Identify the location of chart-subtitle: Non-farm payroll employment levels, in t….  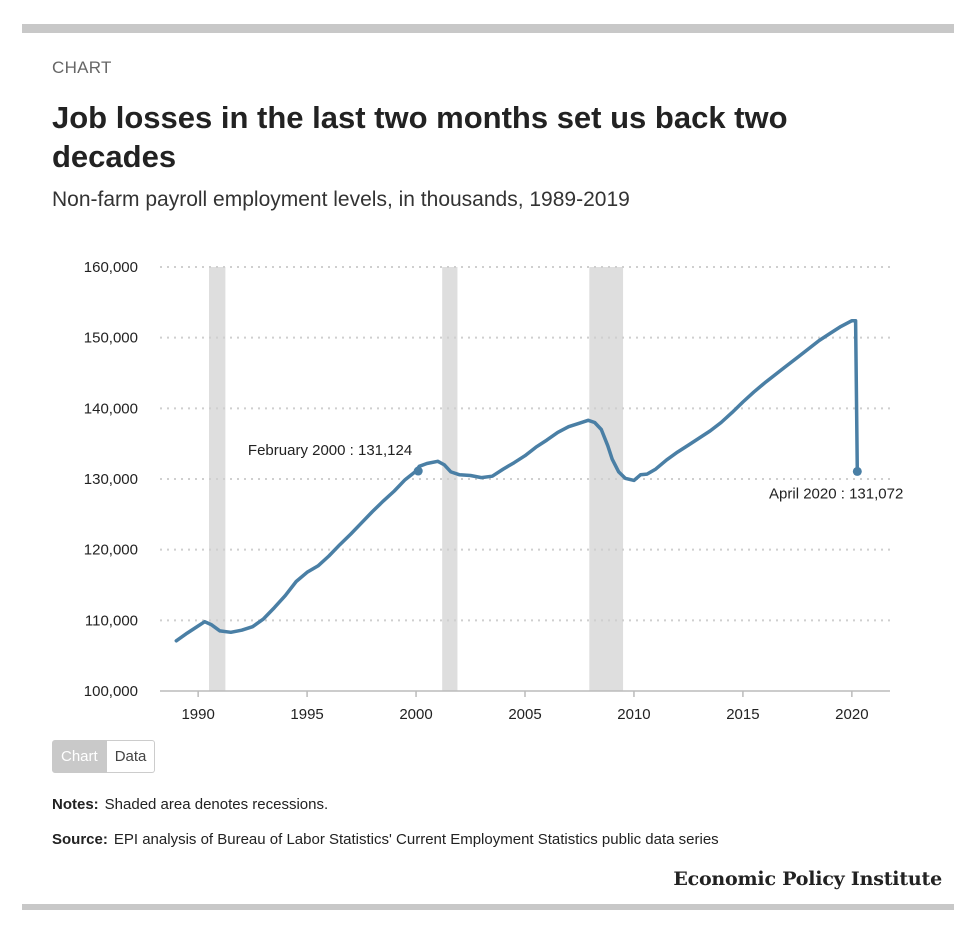
(341, 199).